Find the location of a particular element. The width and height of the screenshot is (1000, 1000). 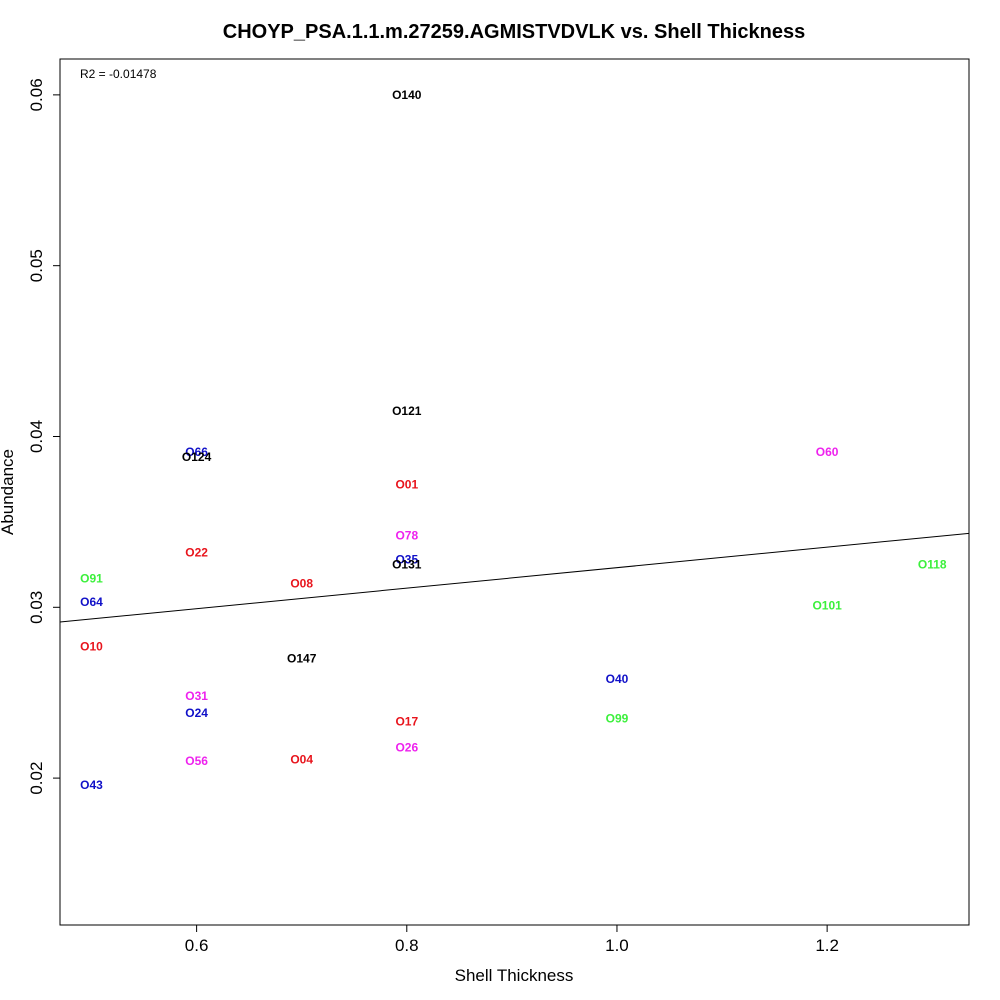

point-o124: O124 is located at coordinates (197, 457).